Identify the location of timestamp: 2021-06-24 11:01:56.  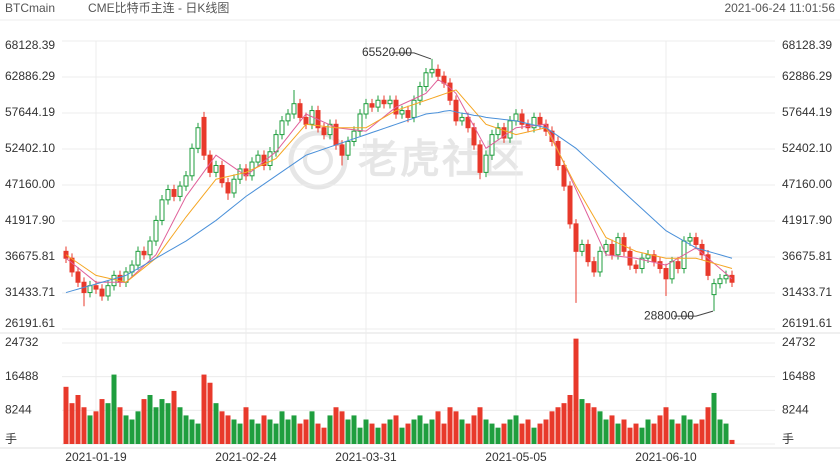
(779, 8).